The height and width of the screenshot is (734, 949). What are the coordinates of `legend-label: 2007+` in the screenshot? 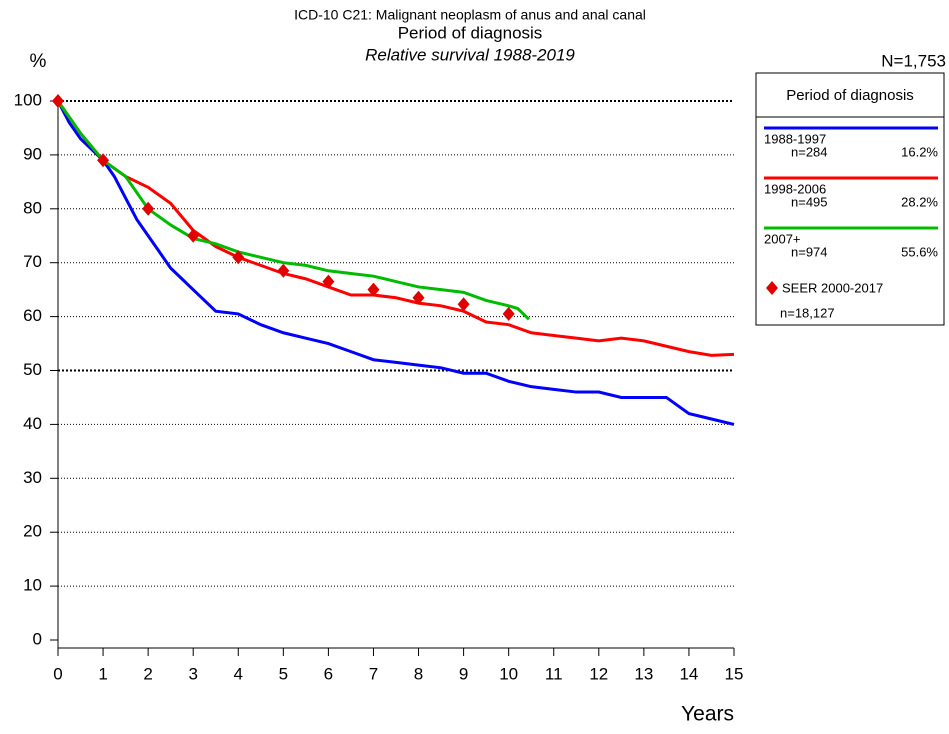 It's located at (782, 238).